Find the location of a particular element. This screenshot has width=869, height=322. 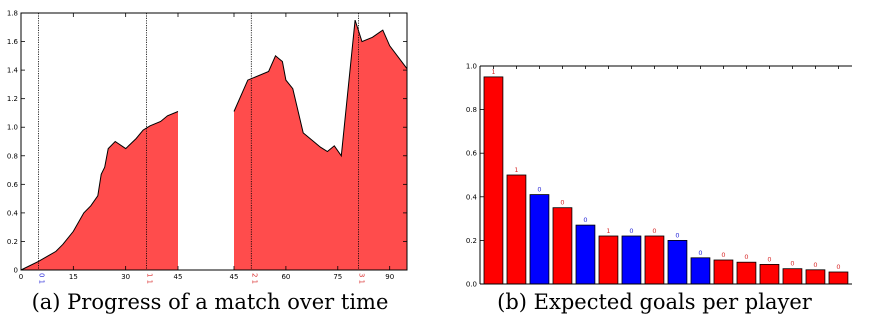

match-progress-caption: (a) Progress of a match over time is located at coordinates (210, 302).